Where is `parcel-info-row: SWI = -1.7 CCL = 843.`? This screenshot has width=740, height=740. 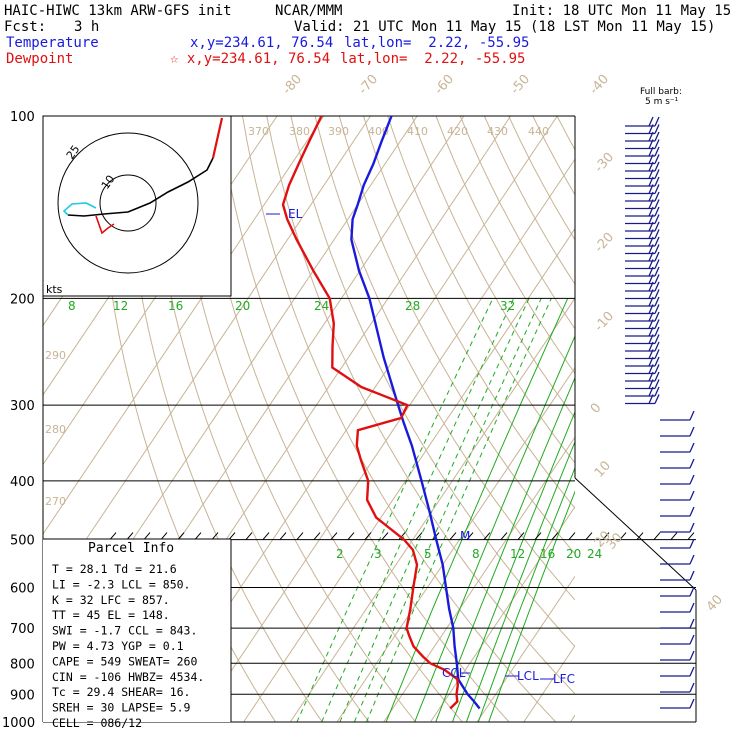 parcel-info-row: SWI = -1.7 CCL = 843. is located at coordinates (124, 631).